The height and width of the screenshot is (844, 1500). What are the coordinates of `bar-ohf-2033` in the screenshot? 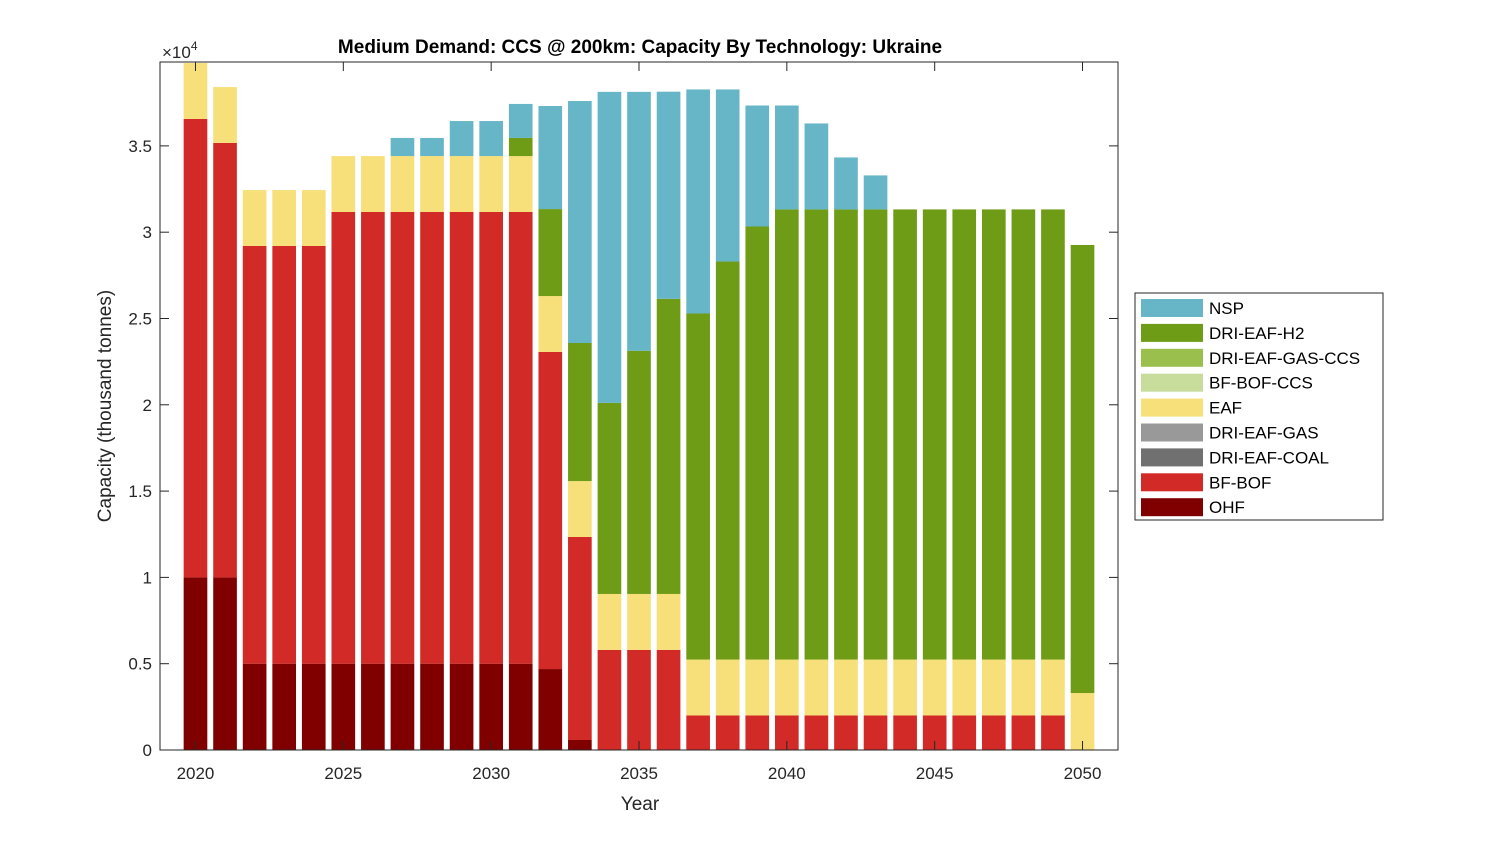 It's located at (580, 744).